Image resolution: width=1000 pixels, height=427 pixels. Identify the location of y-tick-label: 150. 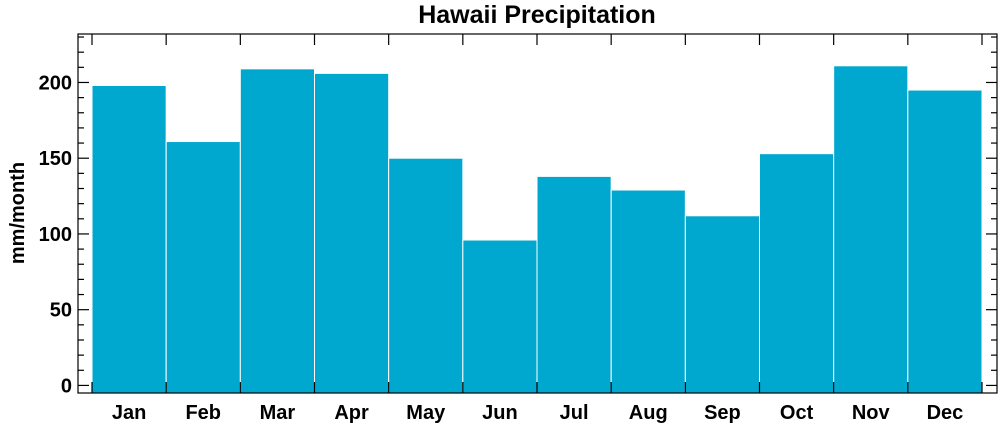
(55, 159).